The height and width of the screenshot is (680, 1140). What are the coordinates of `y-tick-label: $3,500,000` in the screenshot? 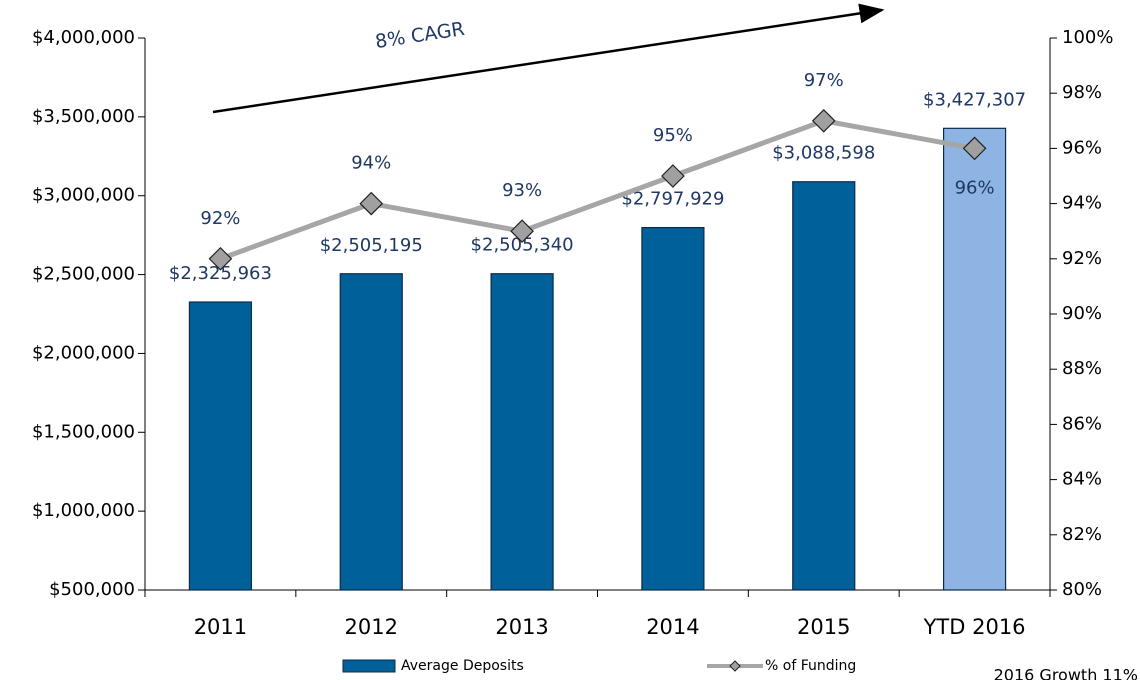 It's located at (83, 116).